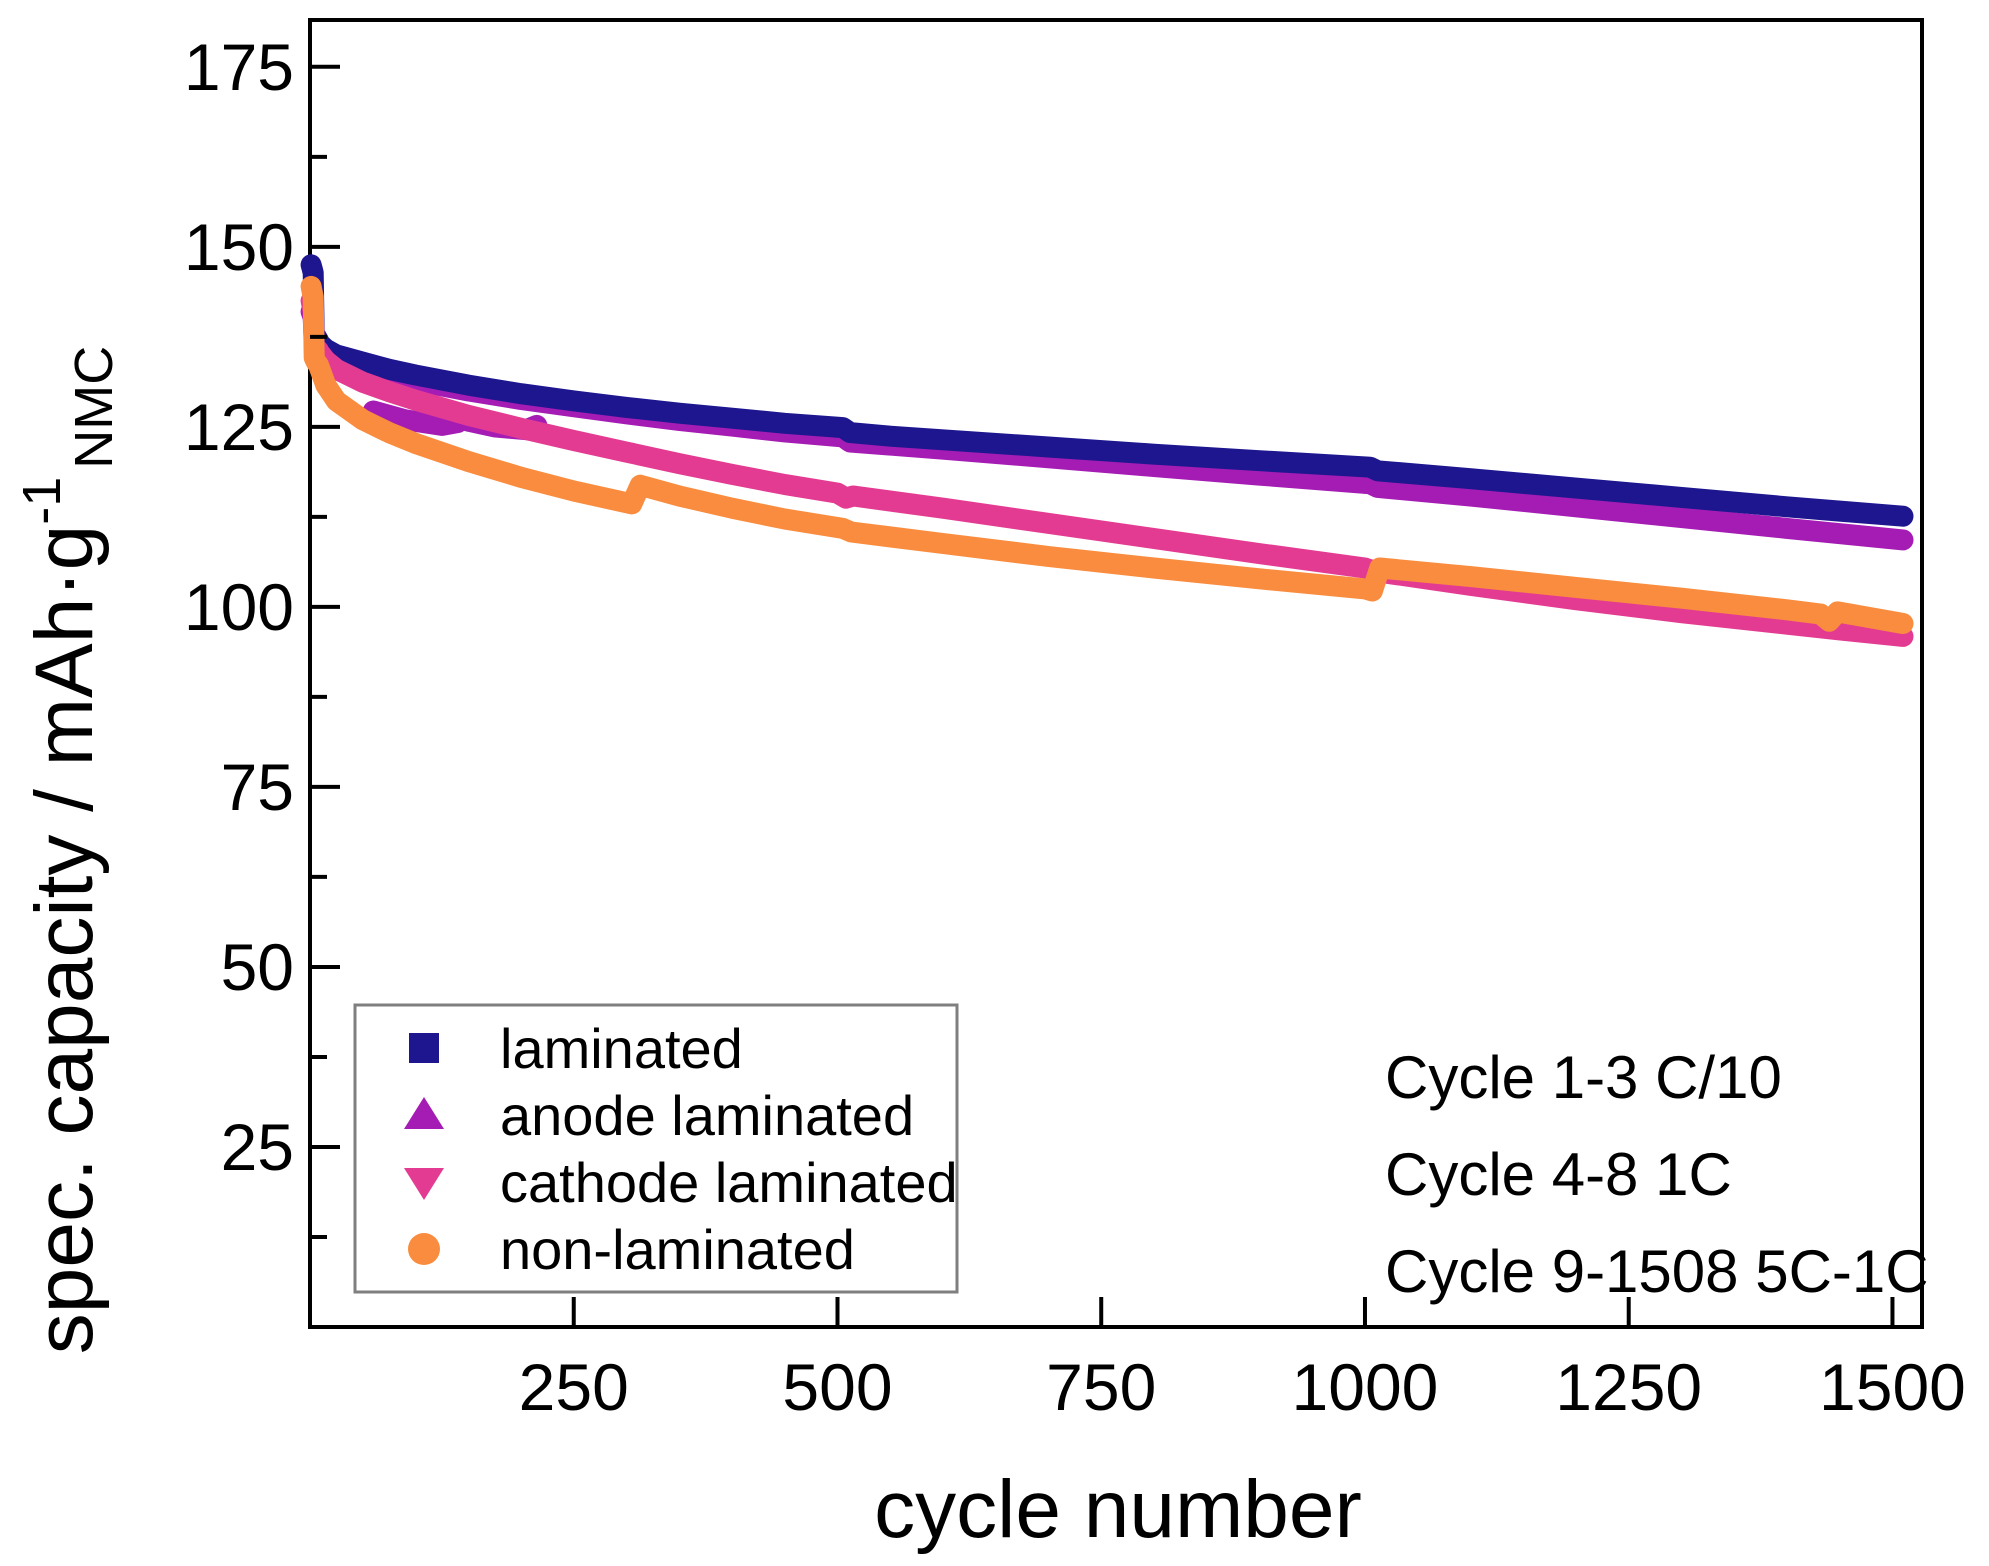 The width and height of the screenshot is (1989, 1566). Describe the element at coordinates (257, 787) in the screenshot. I see `y-tick-label: 75` at that location.